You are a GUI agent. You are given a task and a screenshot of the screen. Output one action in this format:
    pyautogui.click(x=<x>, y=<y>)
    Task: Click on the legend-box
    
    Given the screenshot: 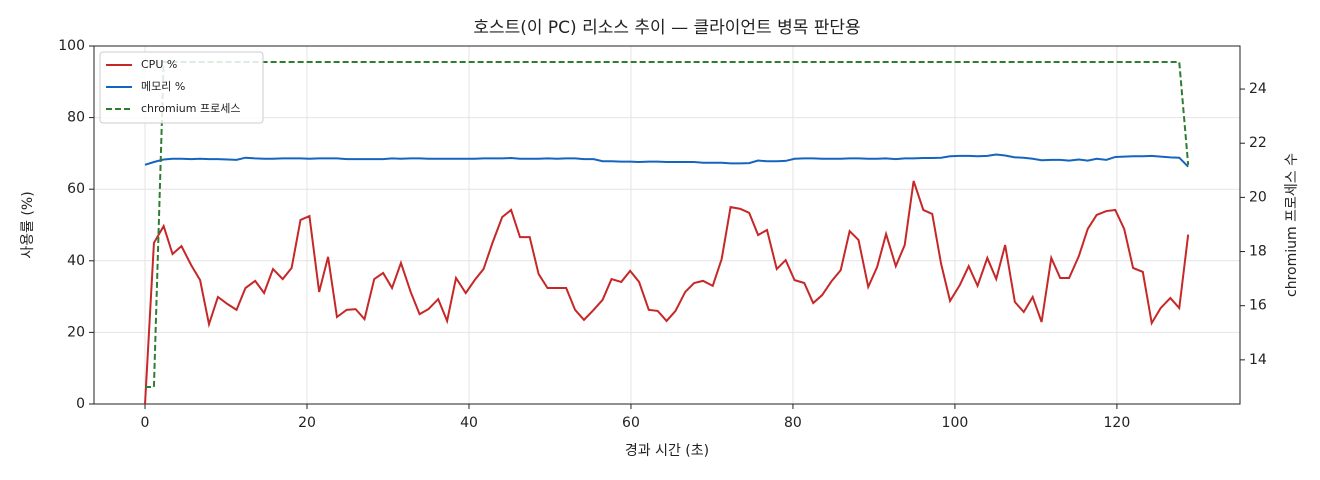 What is the action you would take?
    pyautogui.click(x=181, y=87)
    